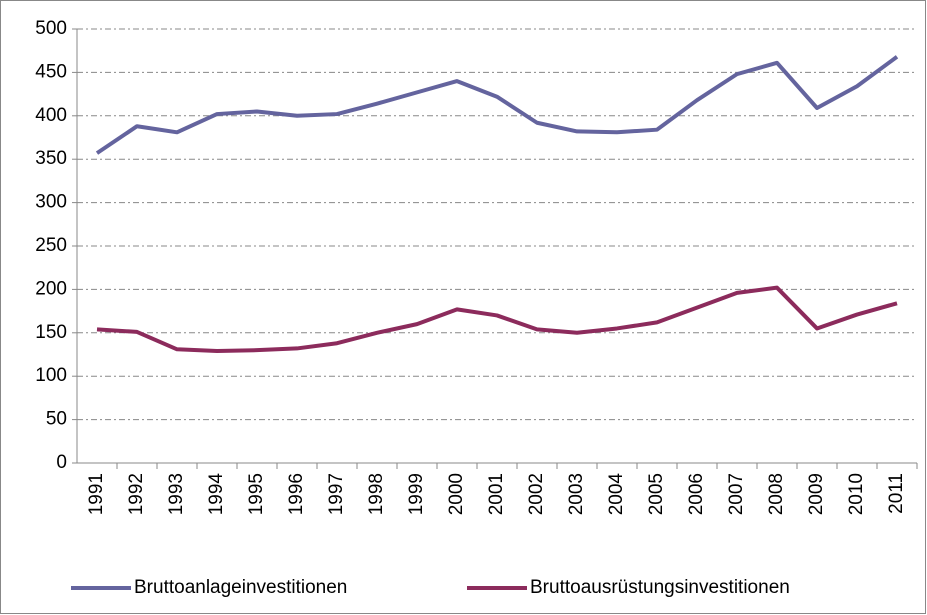 This screenshot has width=927, height=615. Describe the element at coordinates (776, 494) in the screenshot. I see `x-tick-label: 2008` at that location.